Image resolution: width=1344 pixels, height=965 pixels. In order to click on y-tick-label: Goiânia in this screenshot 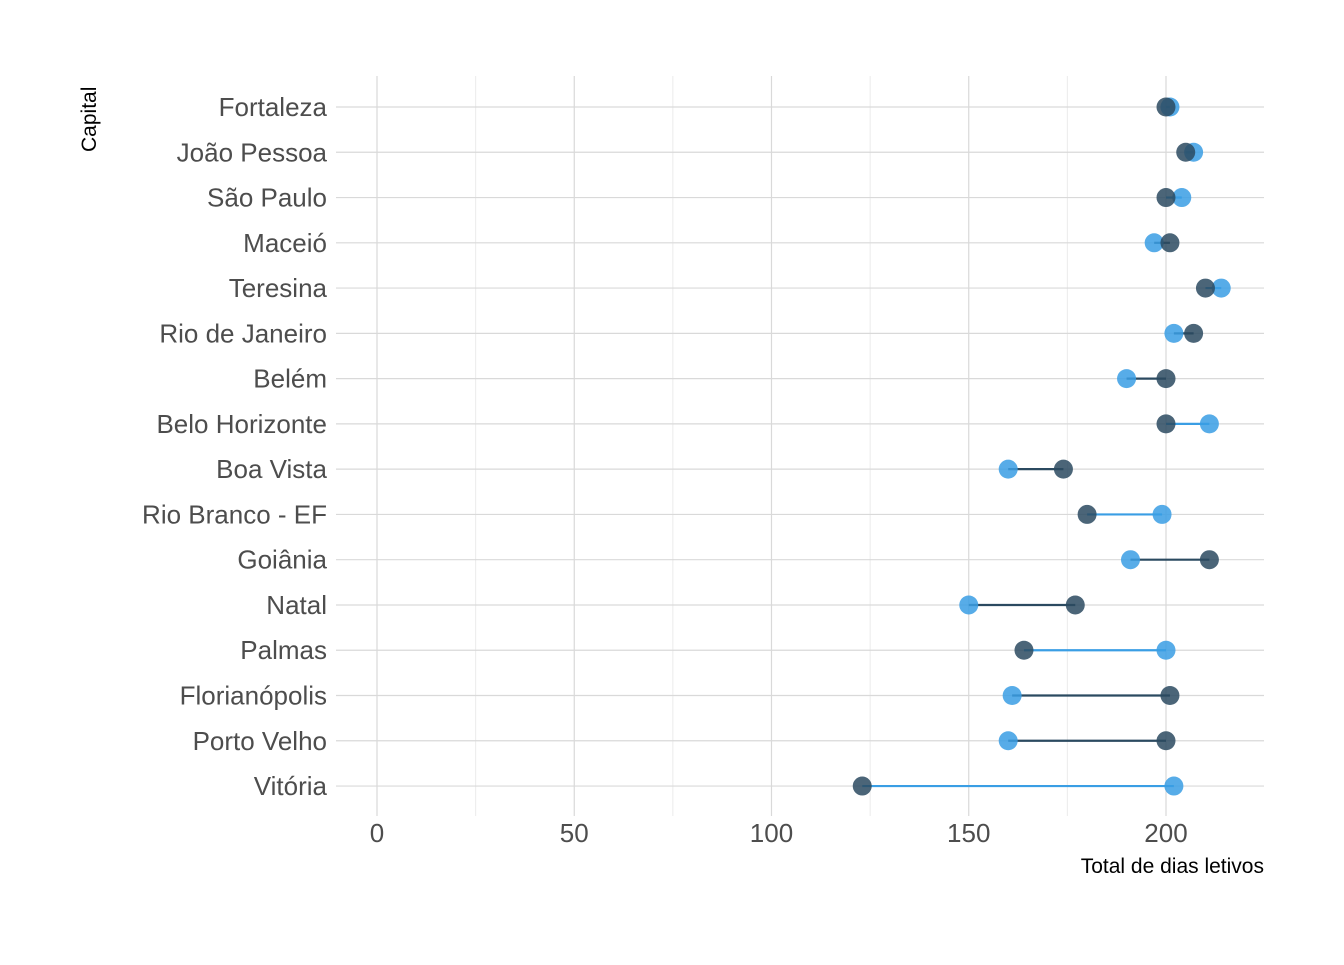, I will do `click(282, 560)`.